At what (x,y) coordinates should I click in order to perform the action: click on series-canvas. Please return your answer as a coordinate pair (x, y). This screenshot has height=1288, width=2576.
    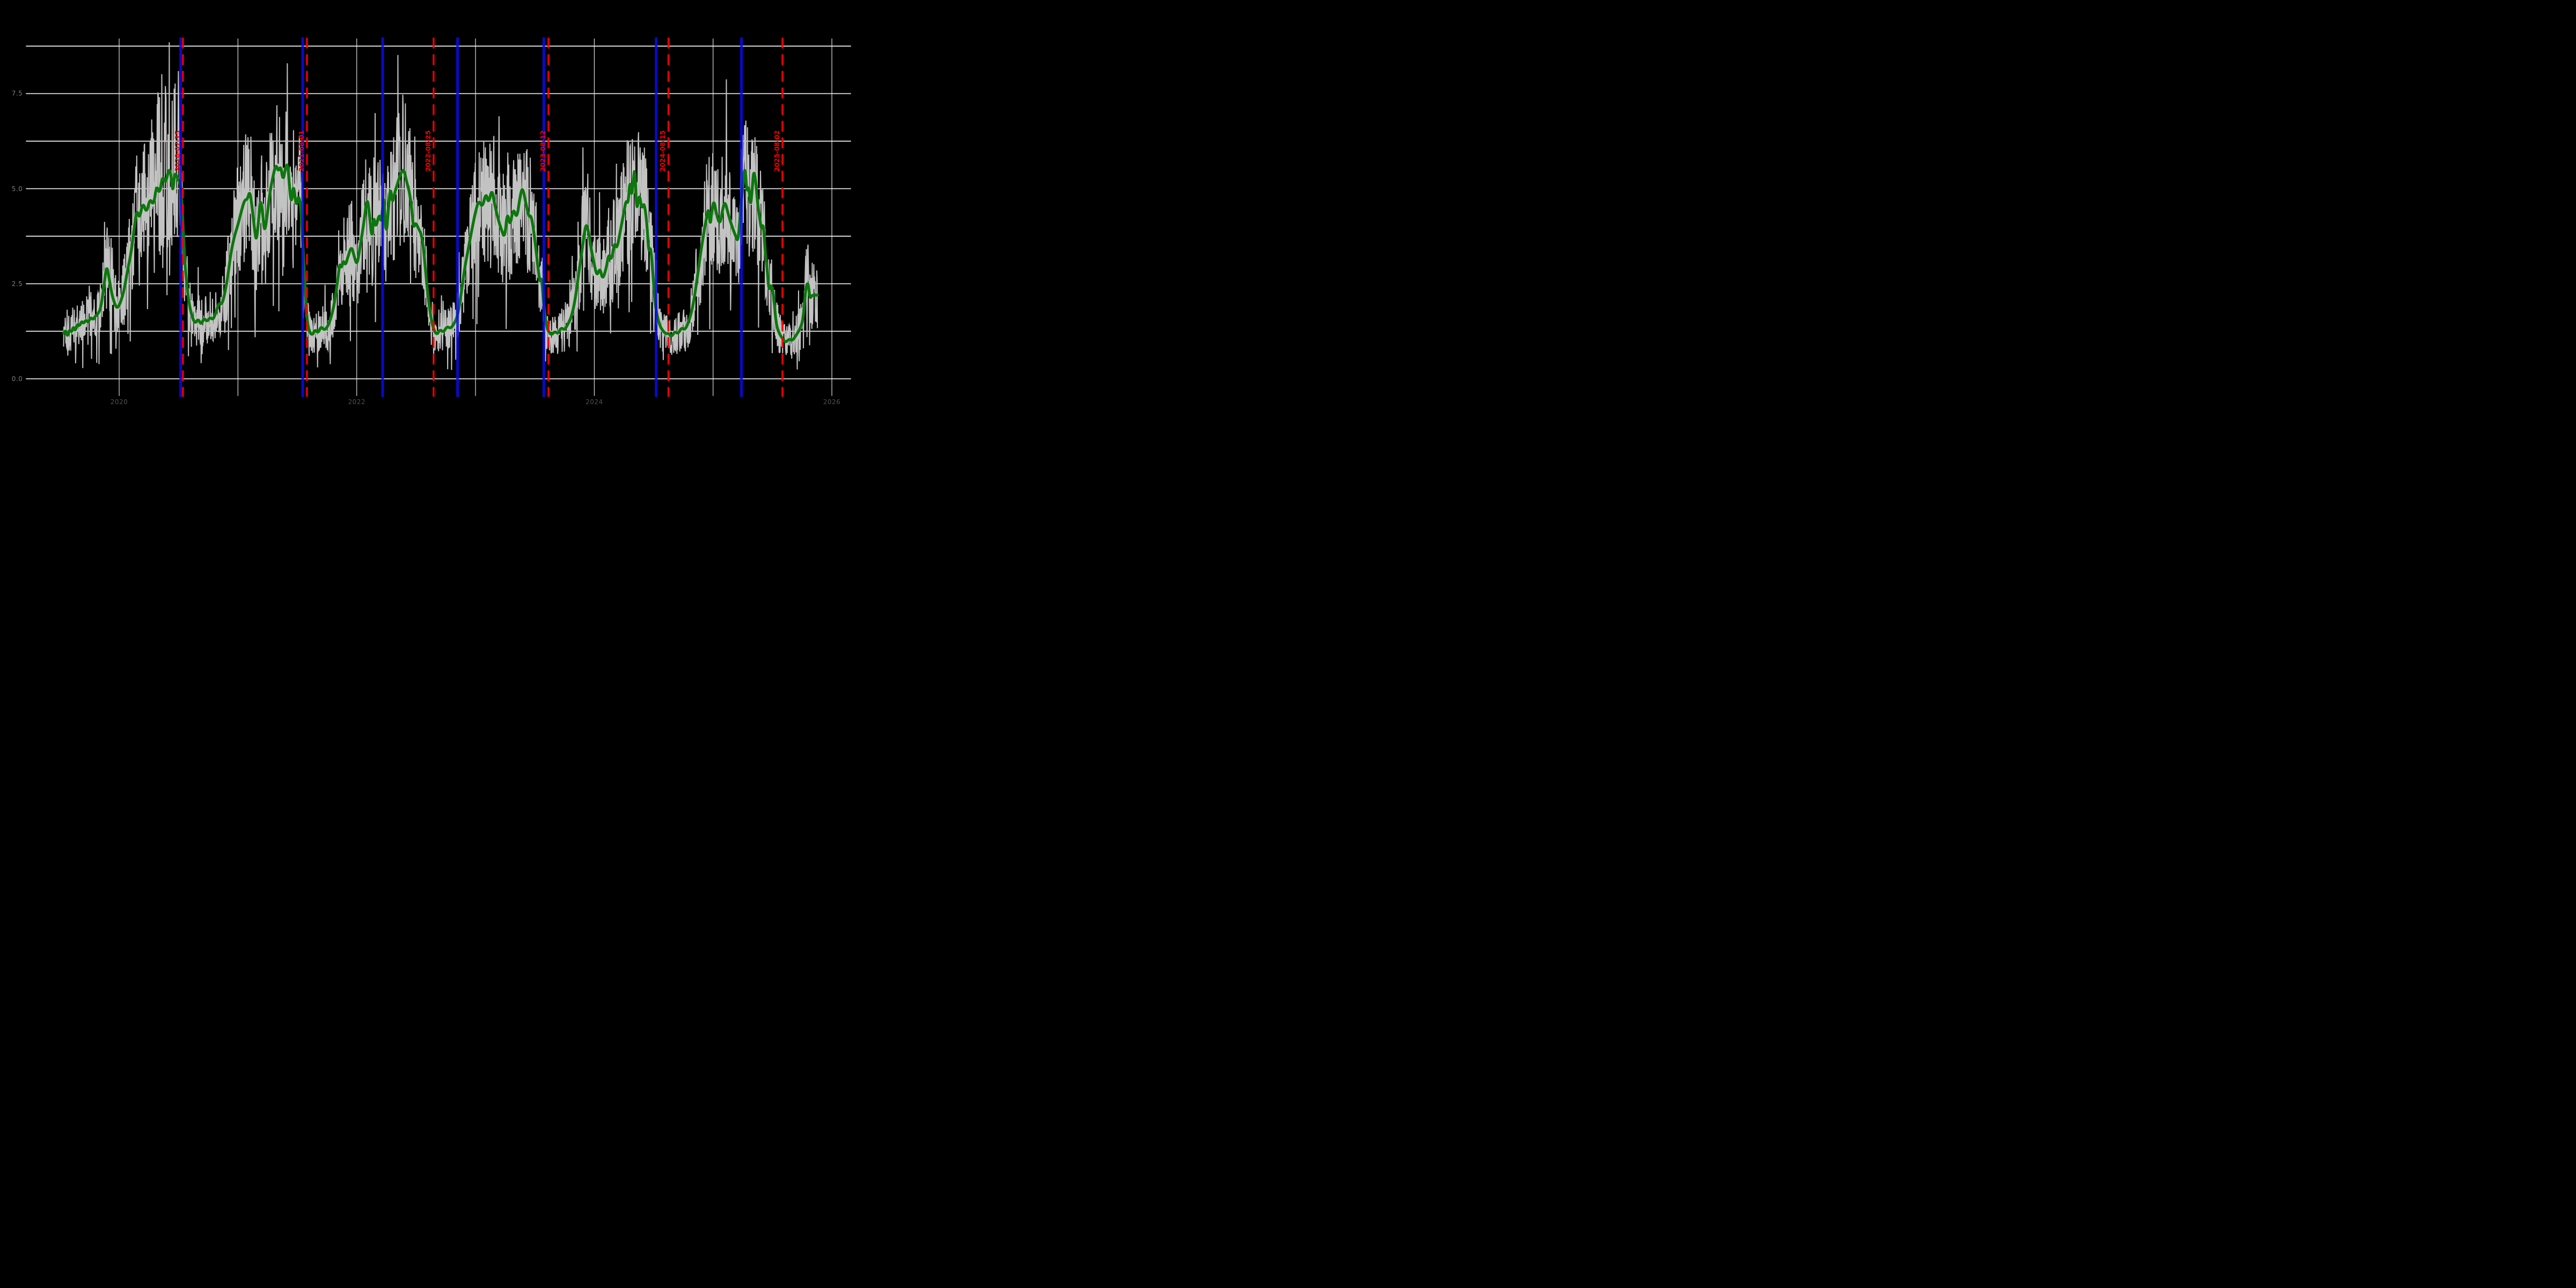
    Looking at the image, I should click on (429, 214).